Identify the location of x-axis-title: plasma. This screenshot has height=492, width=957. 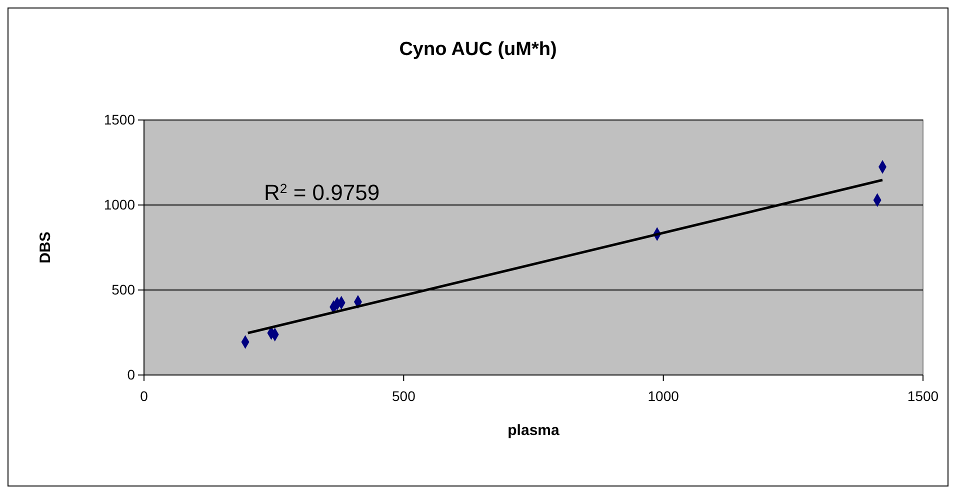
(534, 430).